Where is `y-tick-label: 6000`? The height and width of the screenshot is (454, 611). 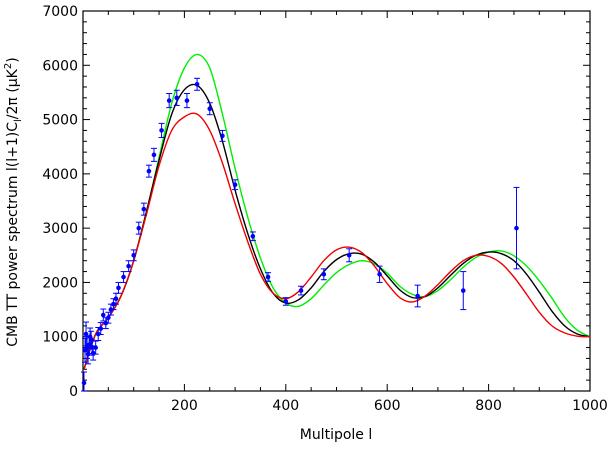
y-tick-label: 6000 is located at coordinates (60, 66).